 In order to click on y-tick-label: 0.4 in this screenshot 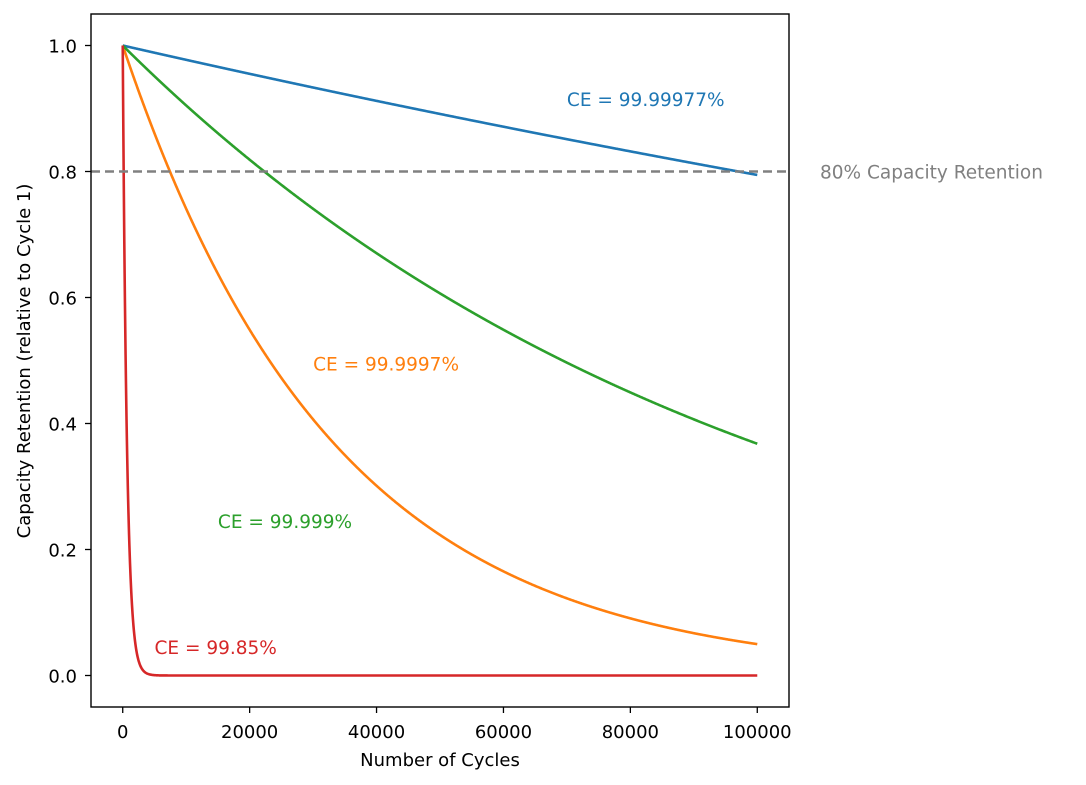, I will do `click(62, 425)`.